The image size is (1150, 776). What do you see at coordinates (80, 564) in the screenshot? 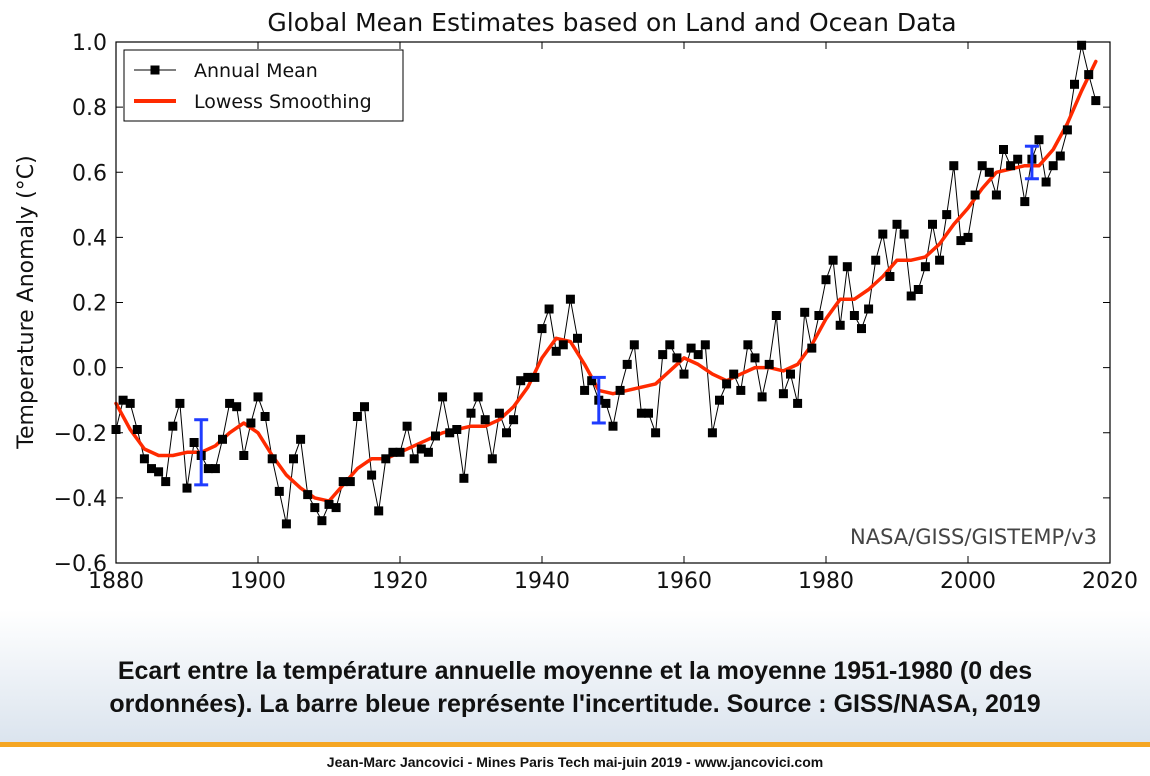
I see `y-tick-label: −0.6` at bounding box center [80, 564].